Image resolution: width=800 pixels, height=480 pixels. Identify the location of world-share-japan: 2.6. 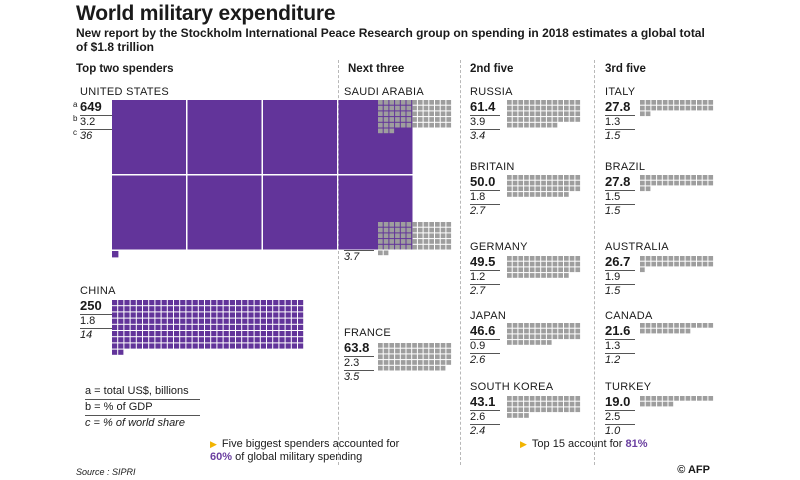
(478, 360).